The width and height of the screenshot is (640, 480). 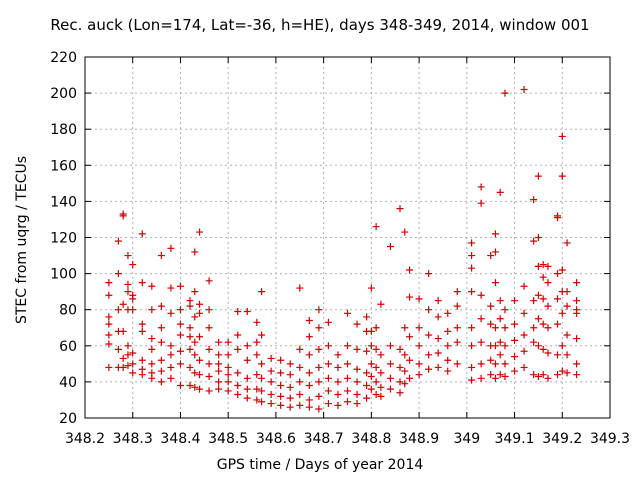 What do you see at coordinates (63, 239) in the screenshot?
I see `y-tick-label: 120` at bounding box center [63, 239].